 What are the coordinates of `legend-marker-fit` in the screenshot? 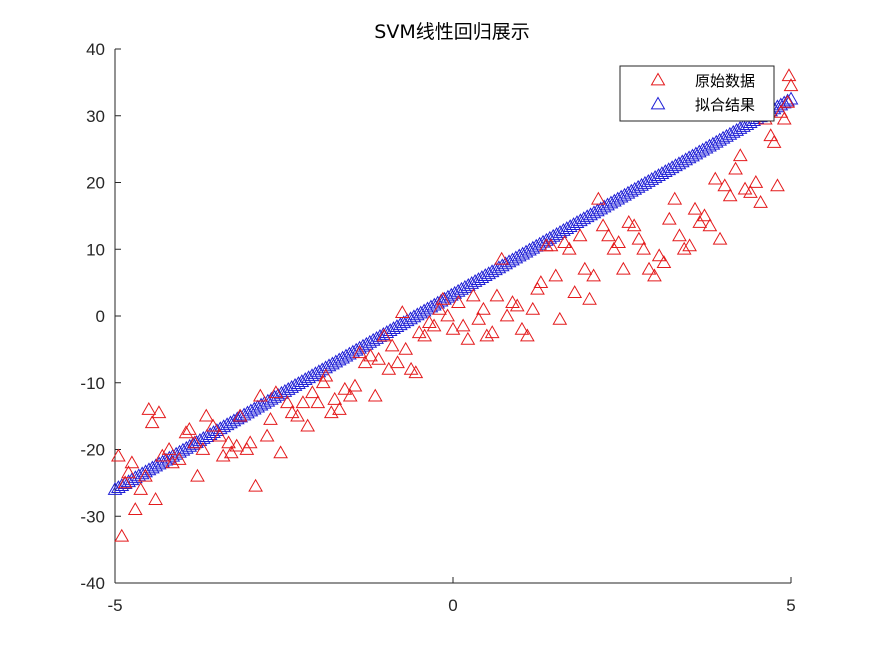 It's located at (658, 103).